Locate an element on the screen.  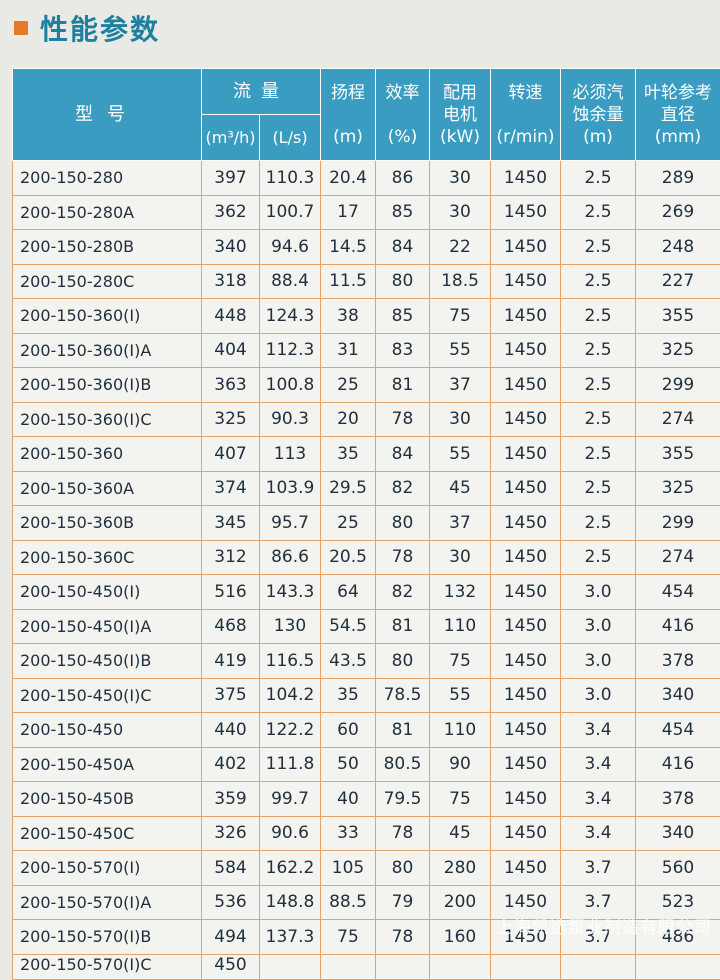
cell-flow-m3h: 584 is located at coordinates (231, 868).